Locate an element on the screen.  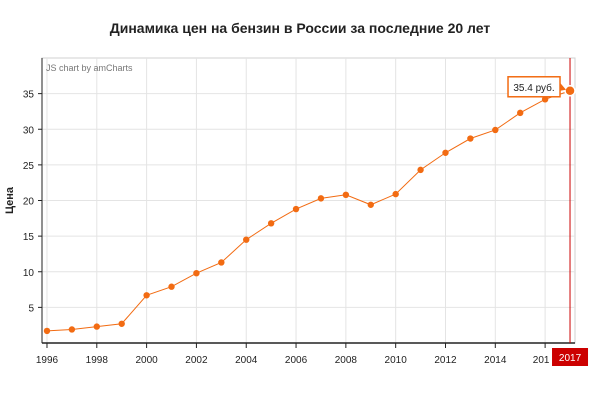
value-balloon: 35.4 руб. is located at coordinates (537, 87).